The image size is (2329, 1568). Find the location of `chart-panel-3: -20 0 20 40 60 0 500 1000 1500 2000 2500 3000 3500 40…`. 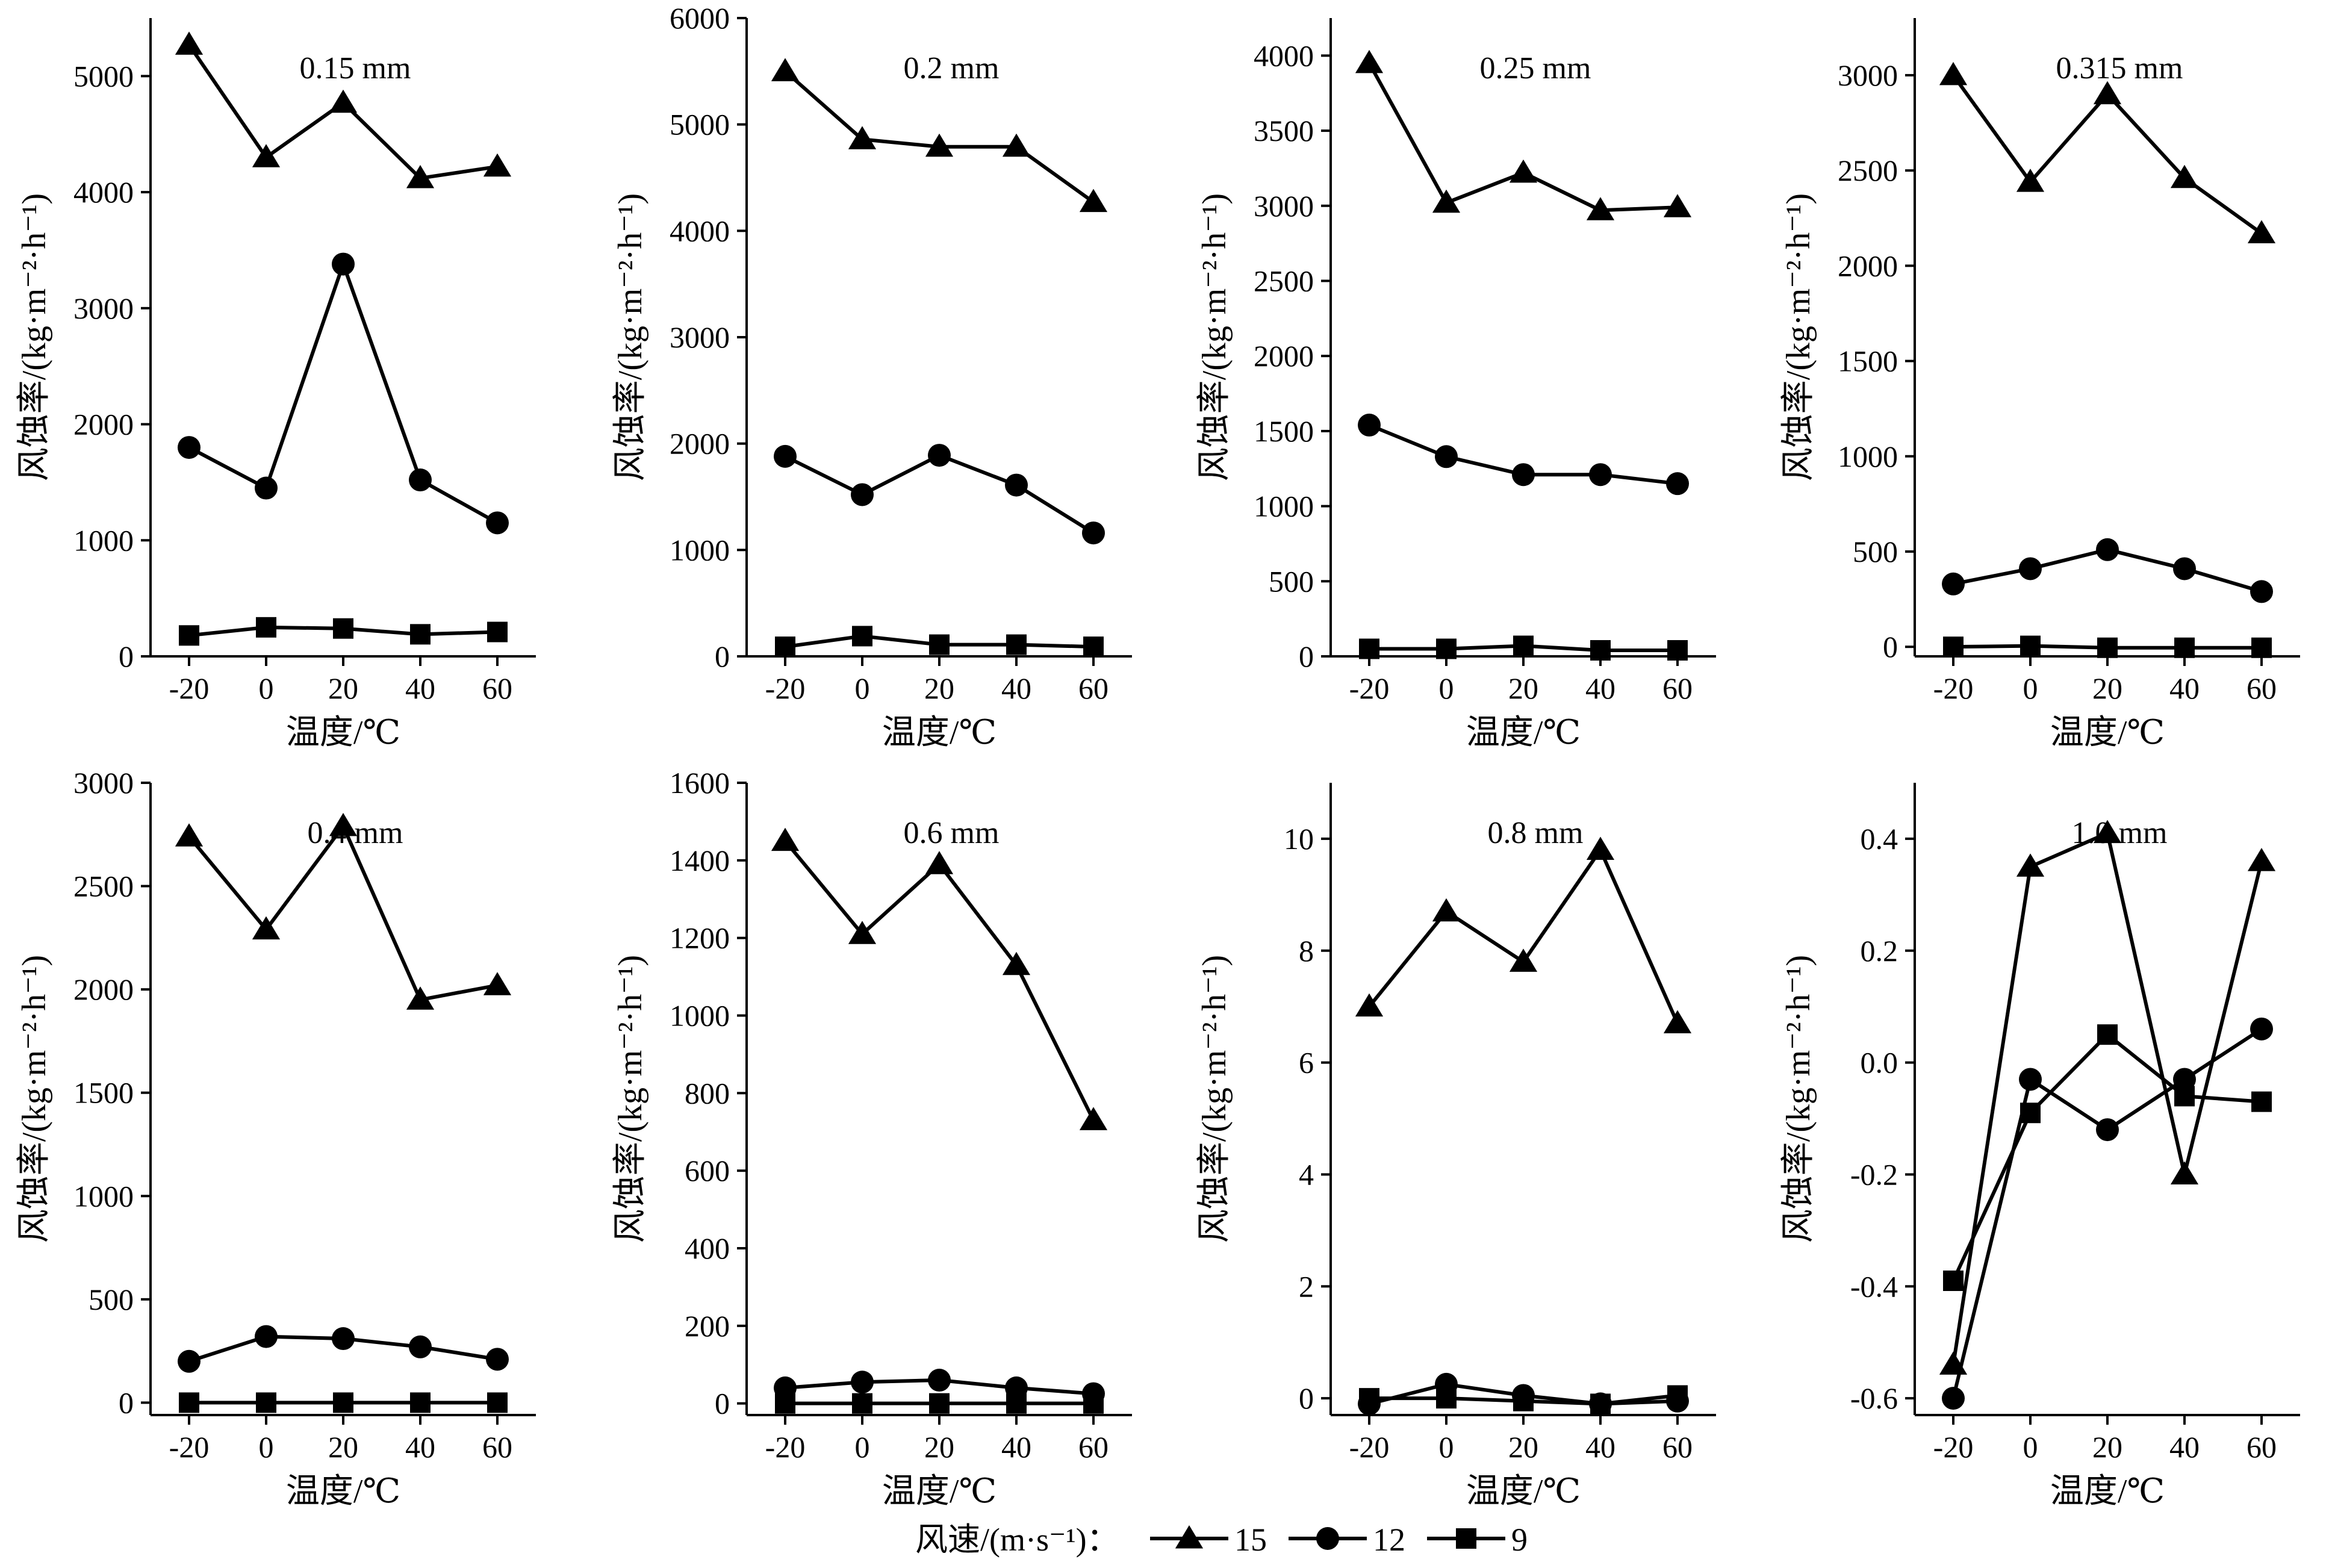

chart-panel-3: -20 0 20 40 60 0 500 1000 1500 2000 2500 3000 3500 40… is located at coordinates (1456, 385).